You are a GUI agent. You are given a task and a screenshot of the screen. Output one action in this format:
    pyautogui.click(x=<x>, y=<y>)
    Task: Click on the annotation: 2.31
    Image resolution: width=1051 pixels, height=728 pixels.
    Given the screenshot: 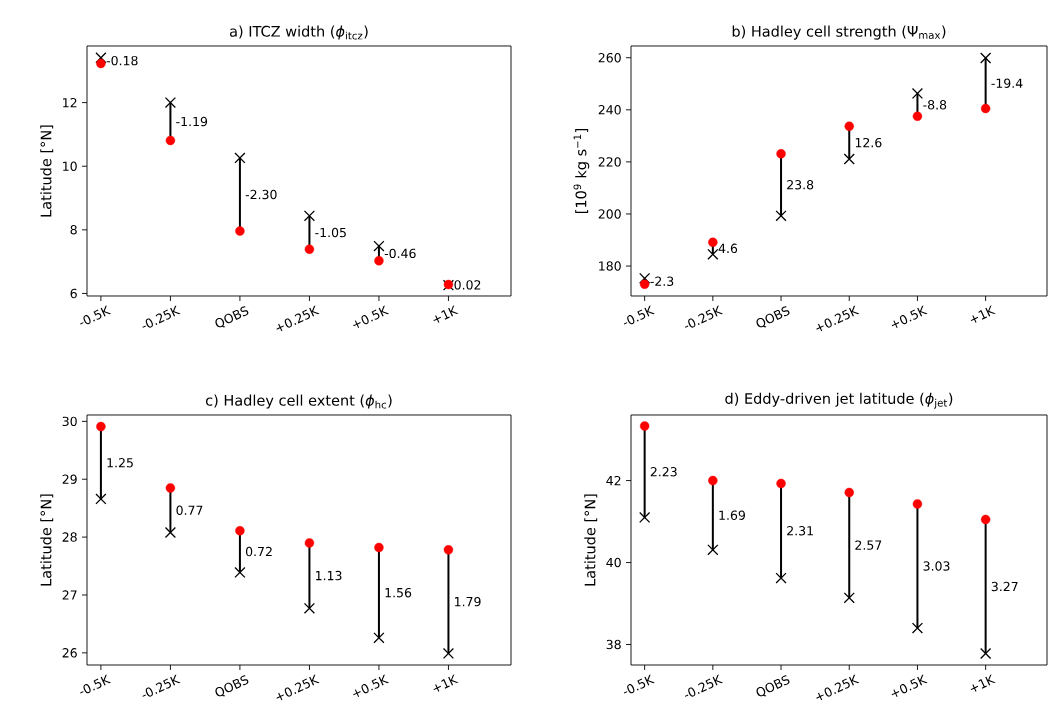 What is the action you would take?
    pyautogui.click(x=800, y=531)
    